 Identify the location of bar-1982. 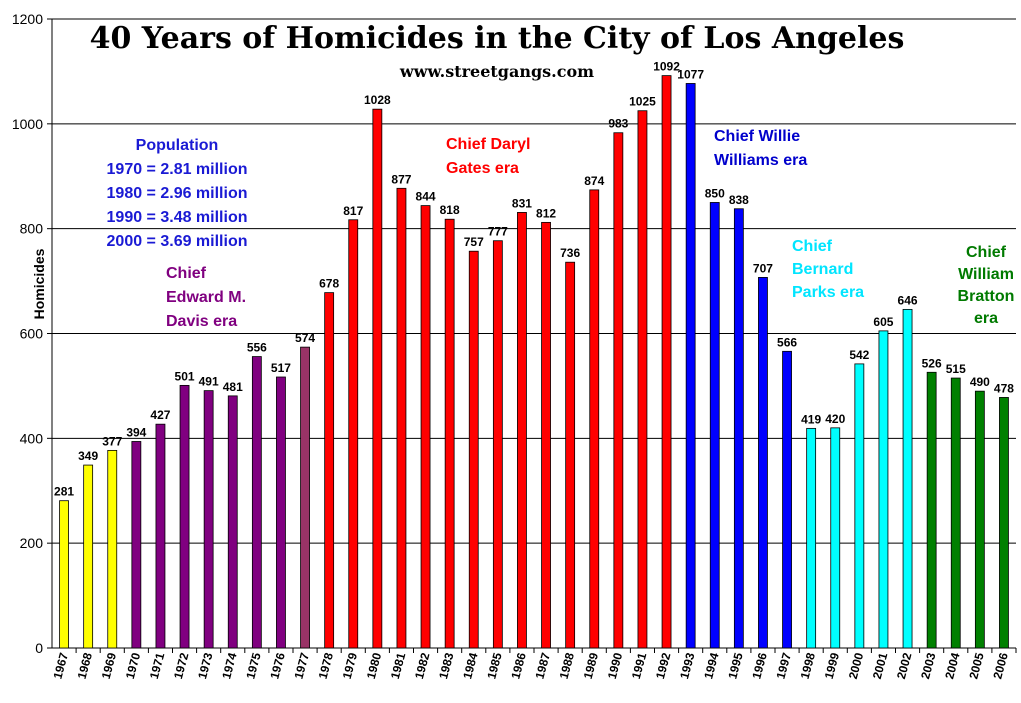
(425, 427).